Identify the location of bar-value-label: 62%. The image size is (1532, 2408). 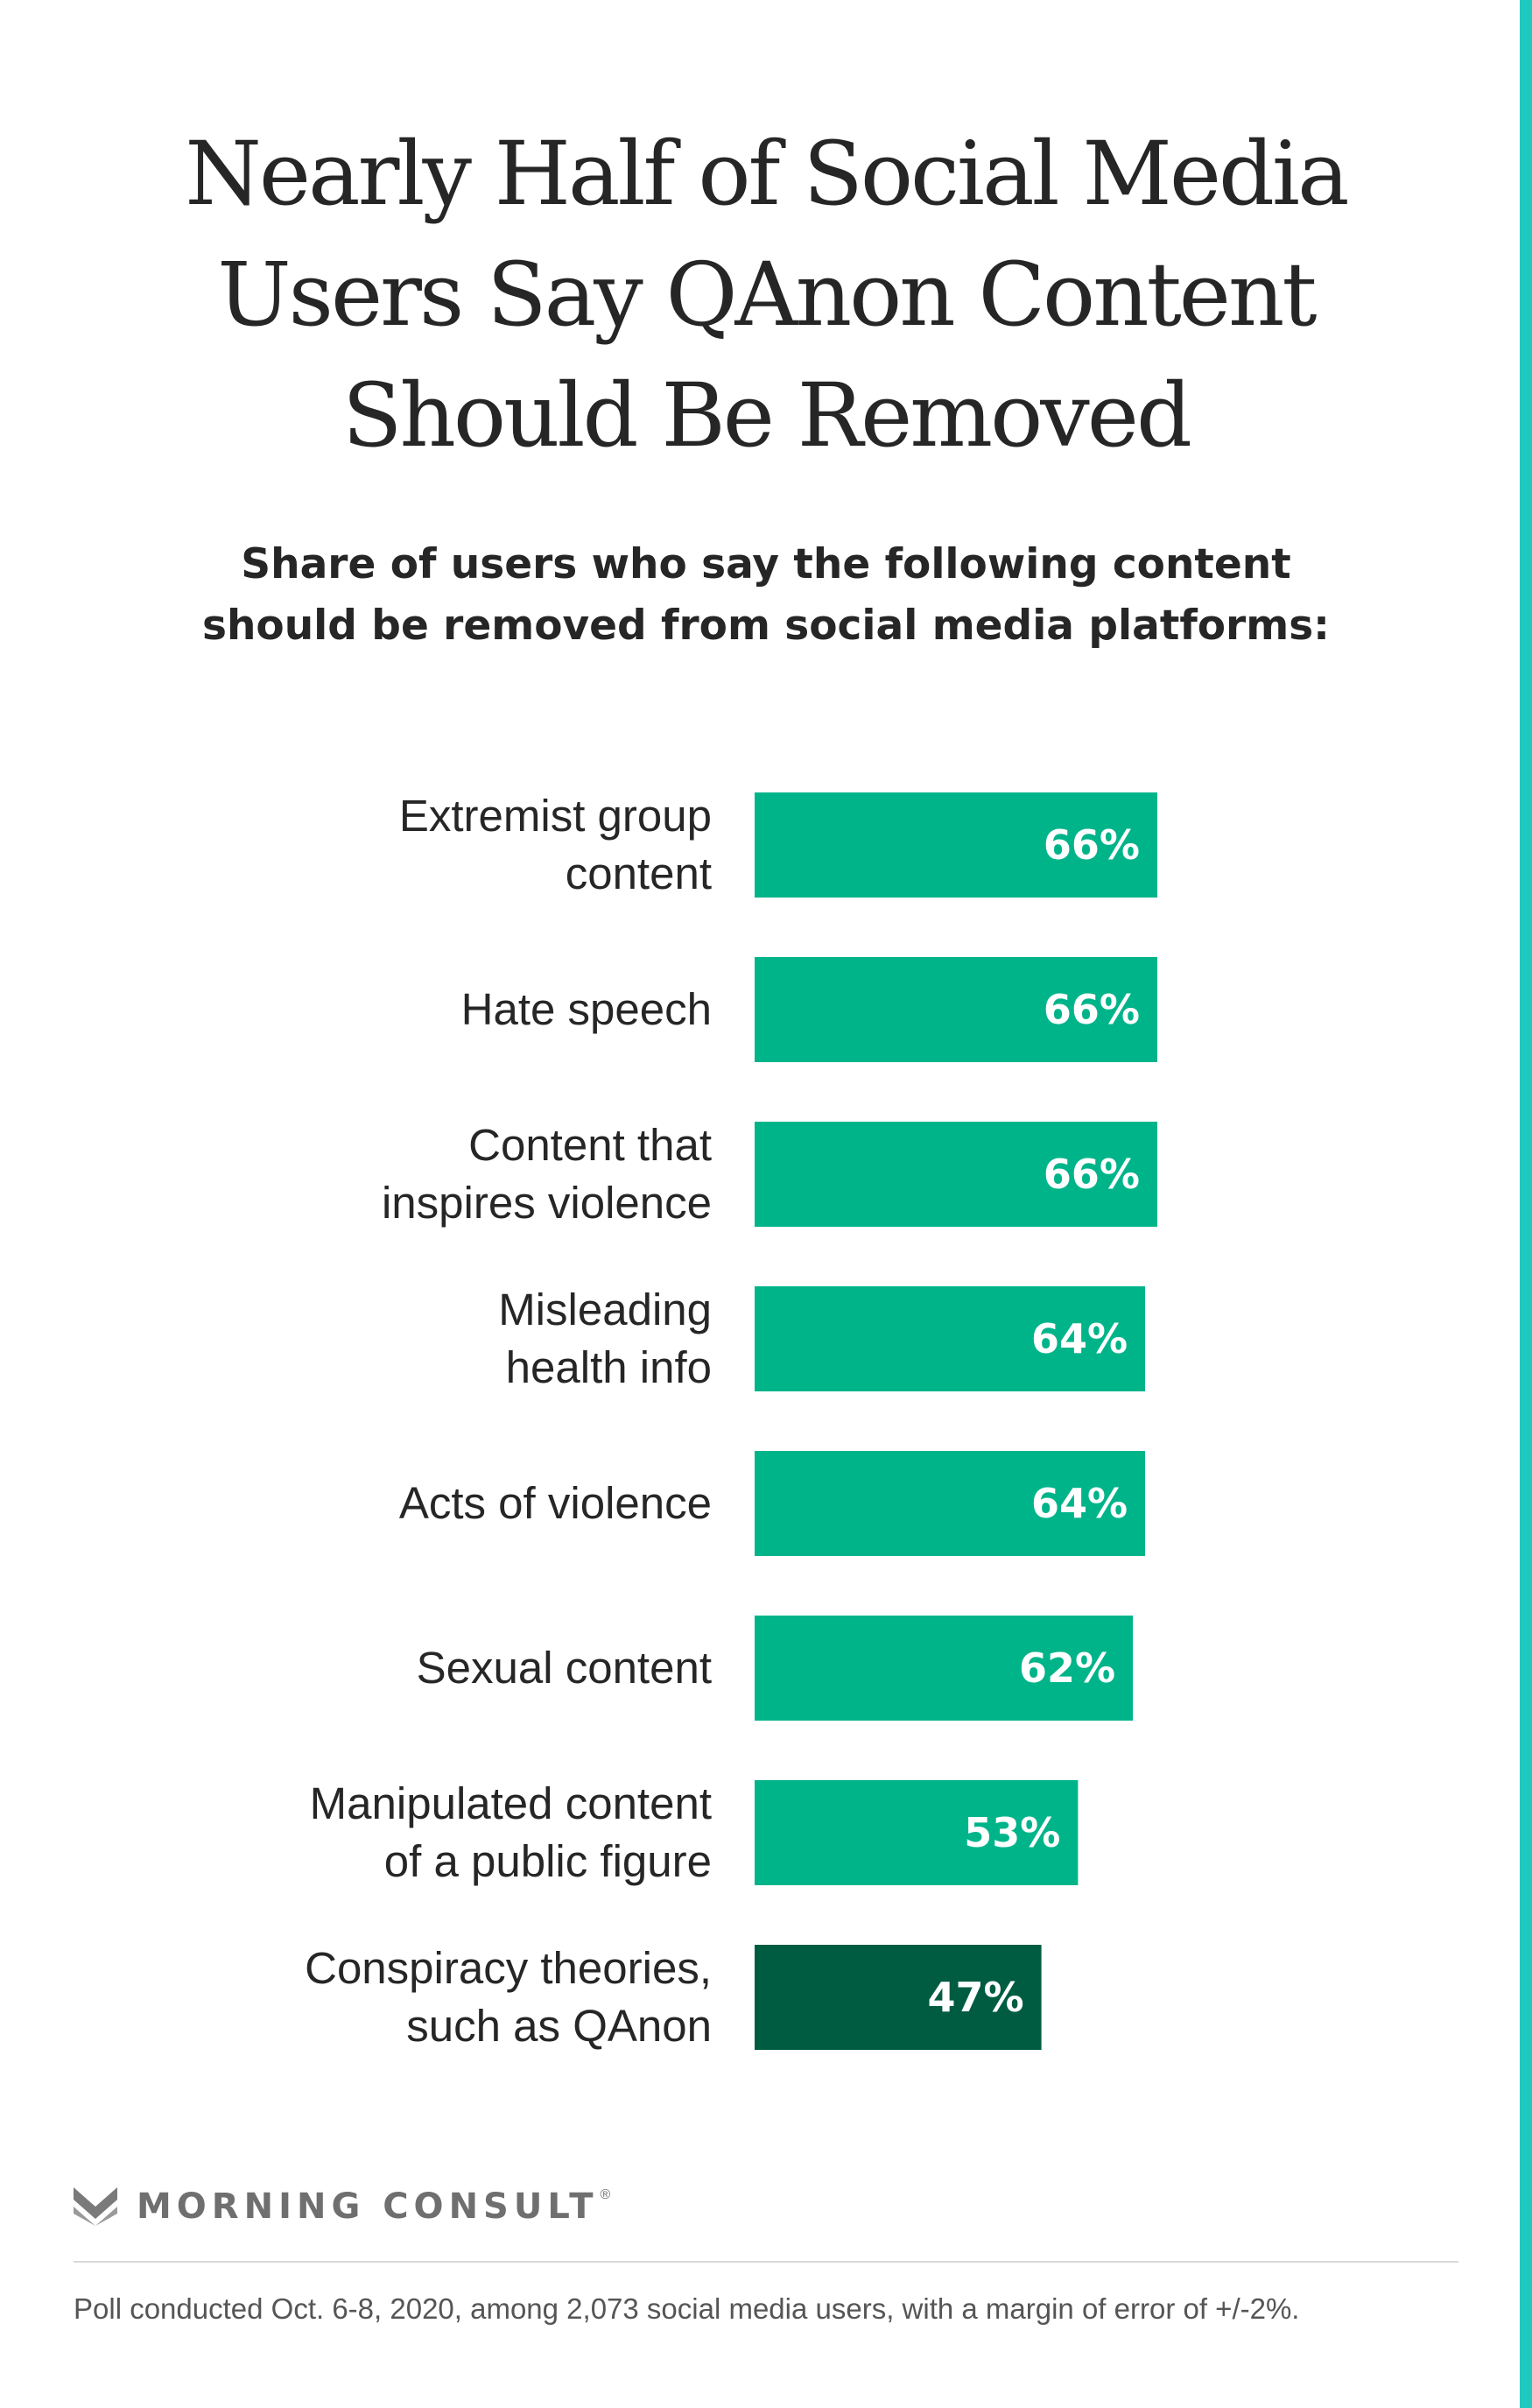
(1067, 1668).